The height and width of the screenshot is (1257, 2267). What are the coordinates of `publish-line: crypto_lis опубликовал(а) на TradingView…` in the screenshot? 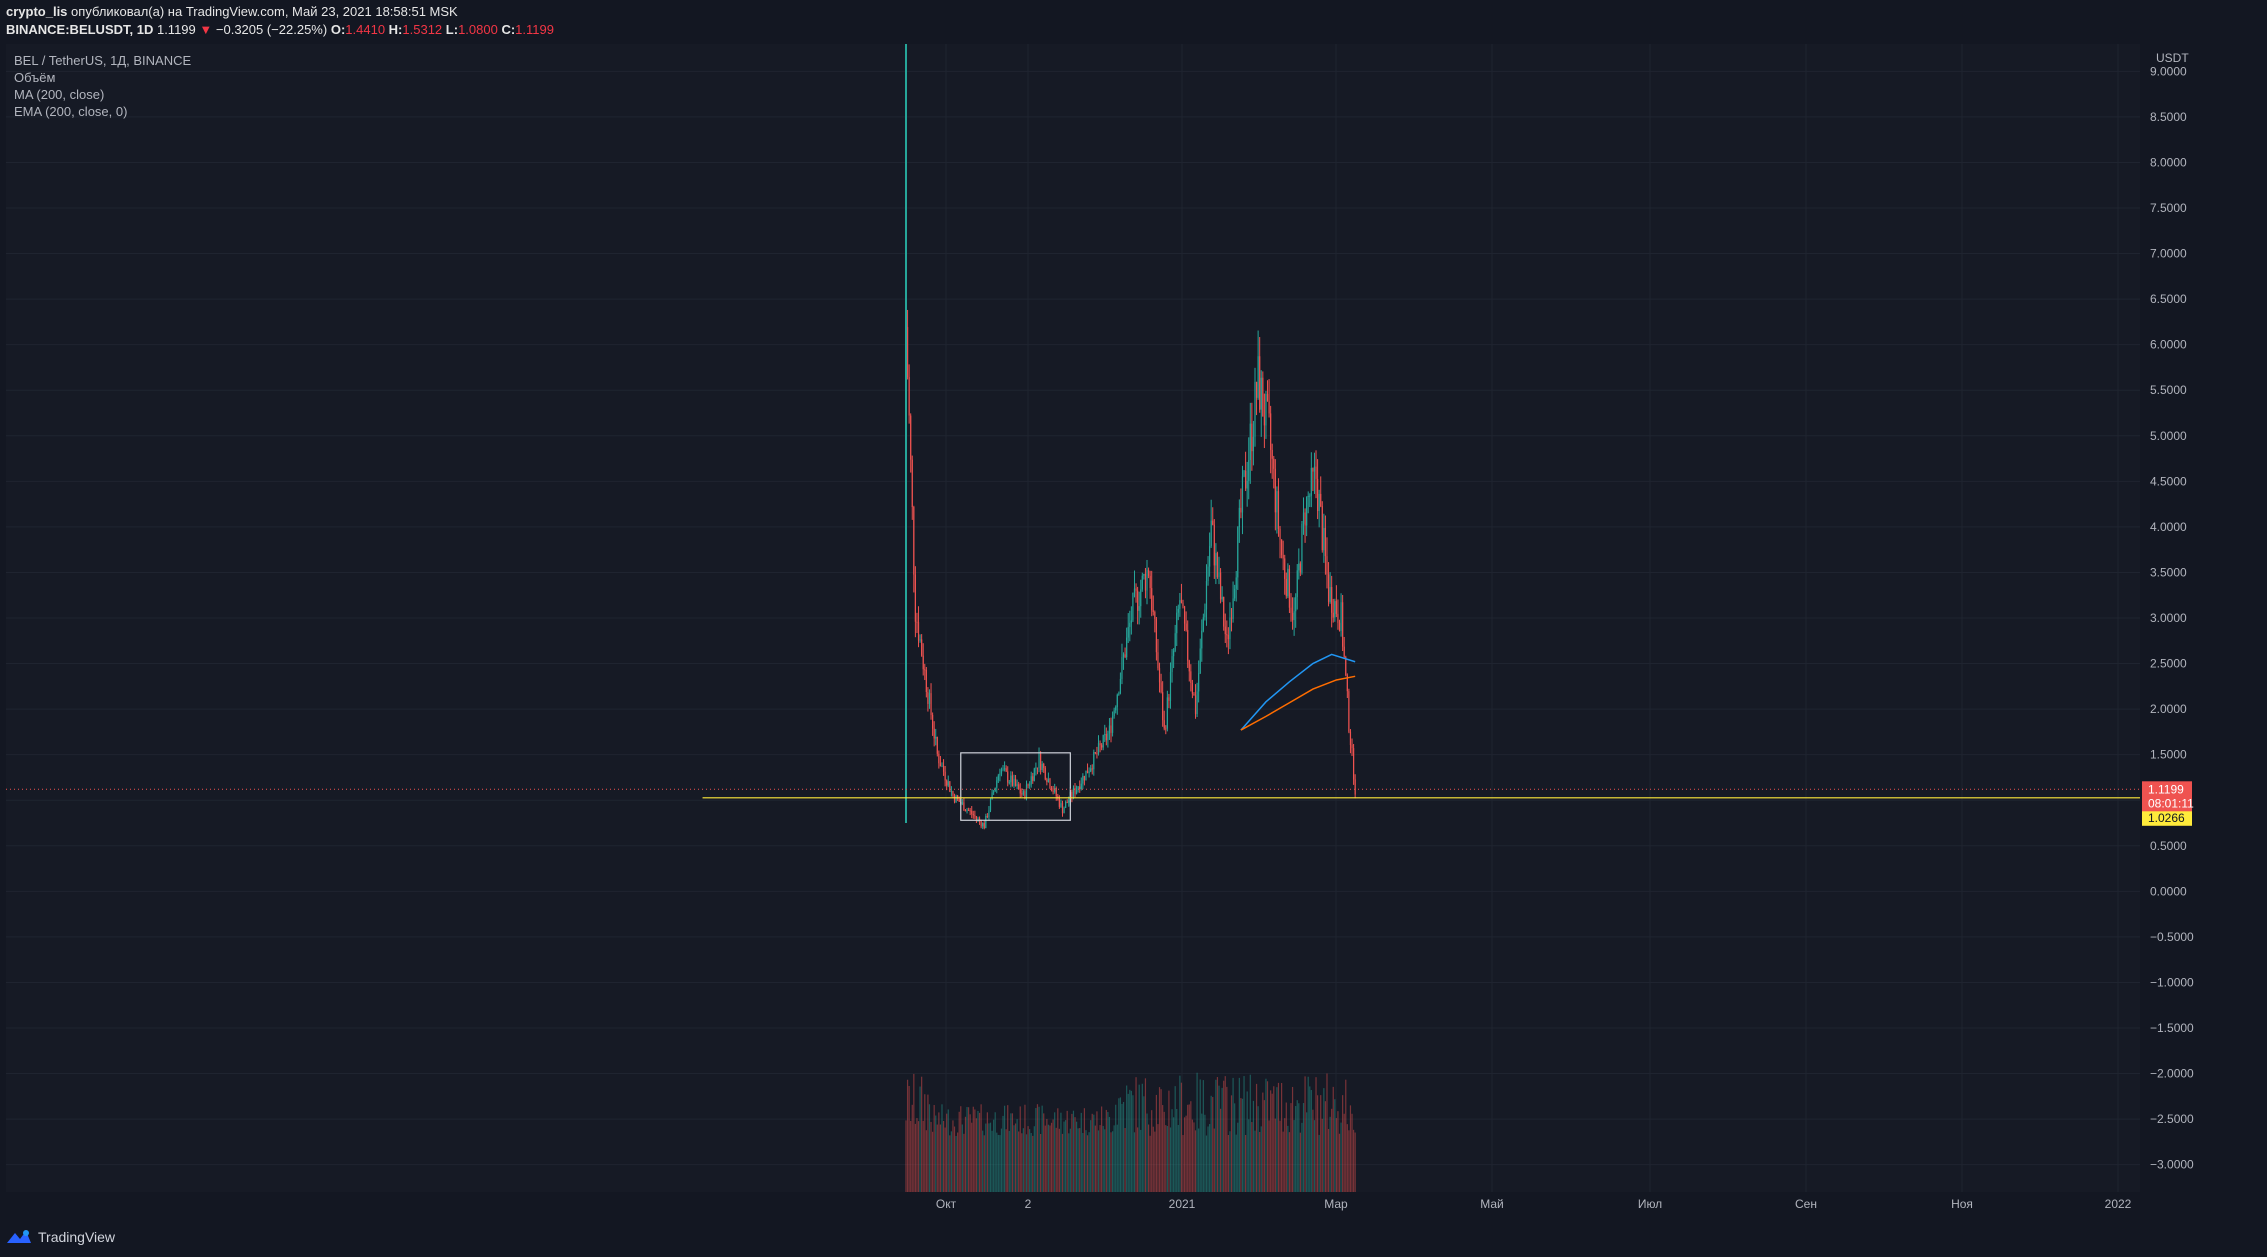 It's located at (232, 11).